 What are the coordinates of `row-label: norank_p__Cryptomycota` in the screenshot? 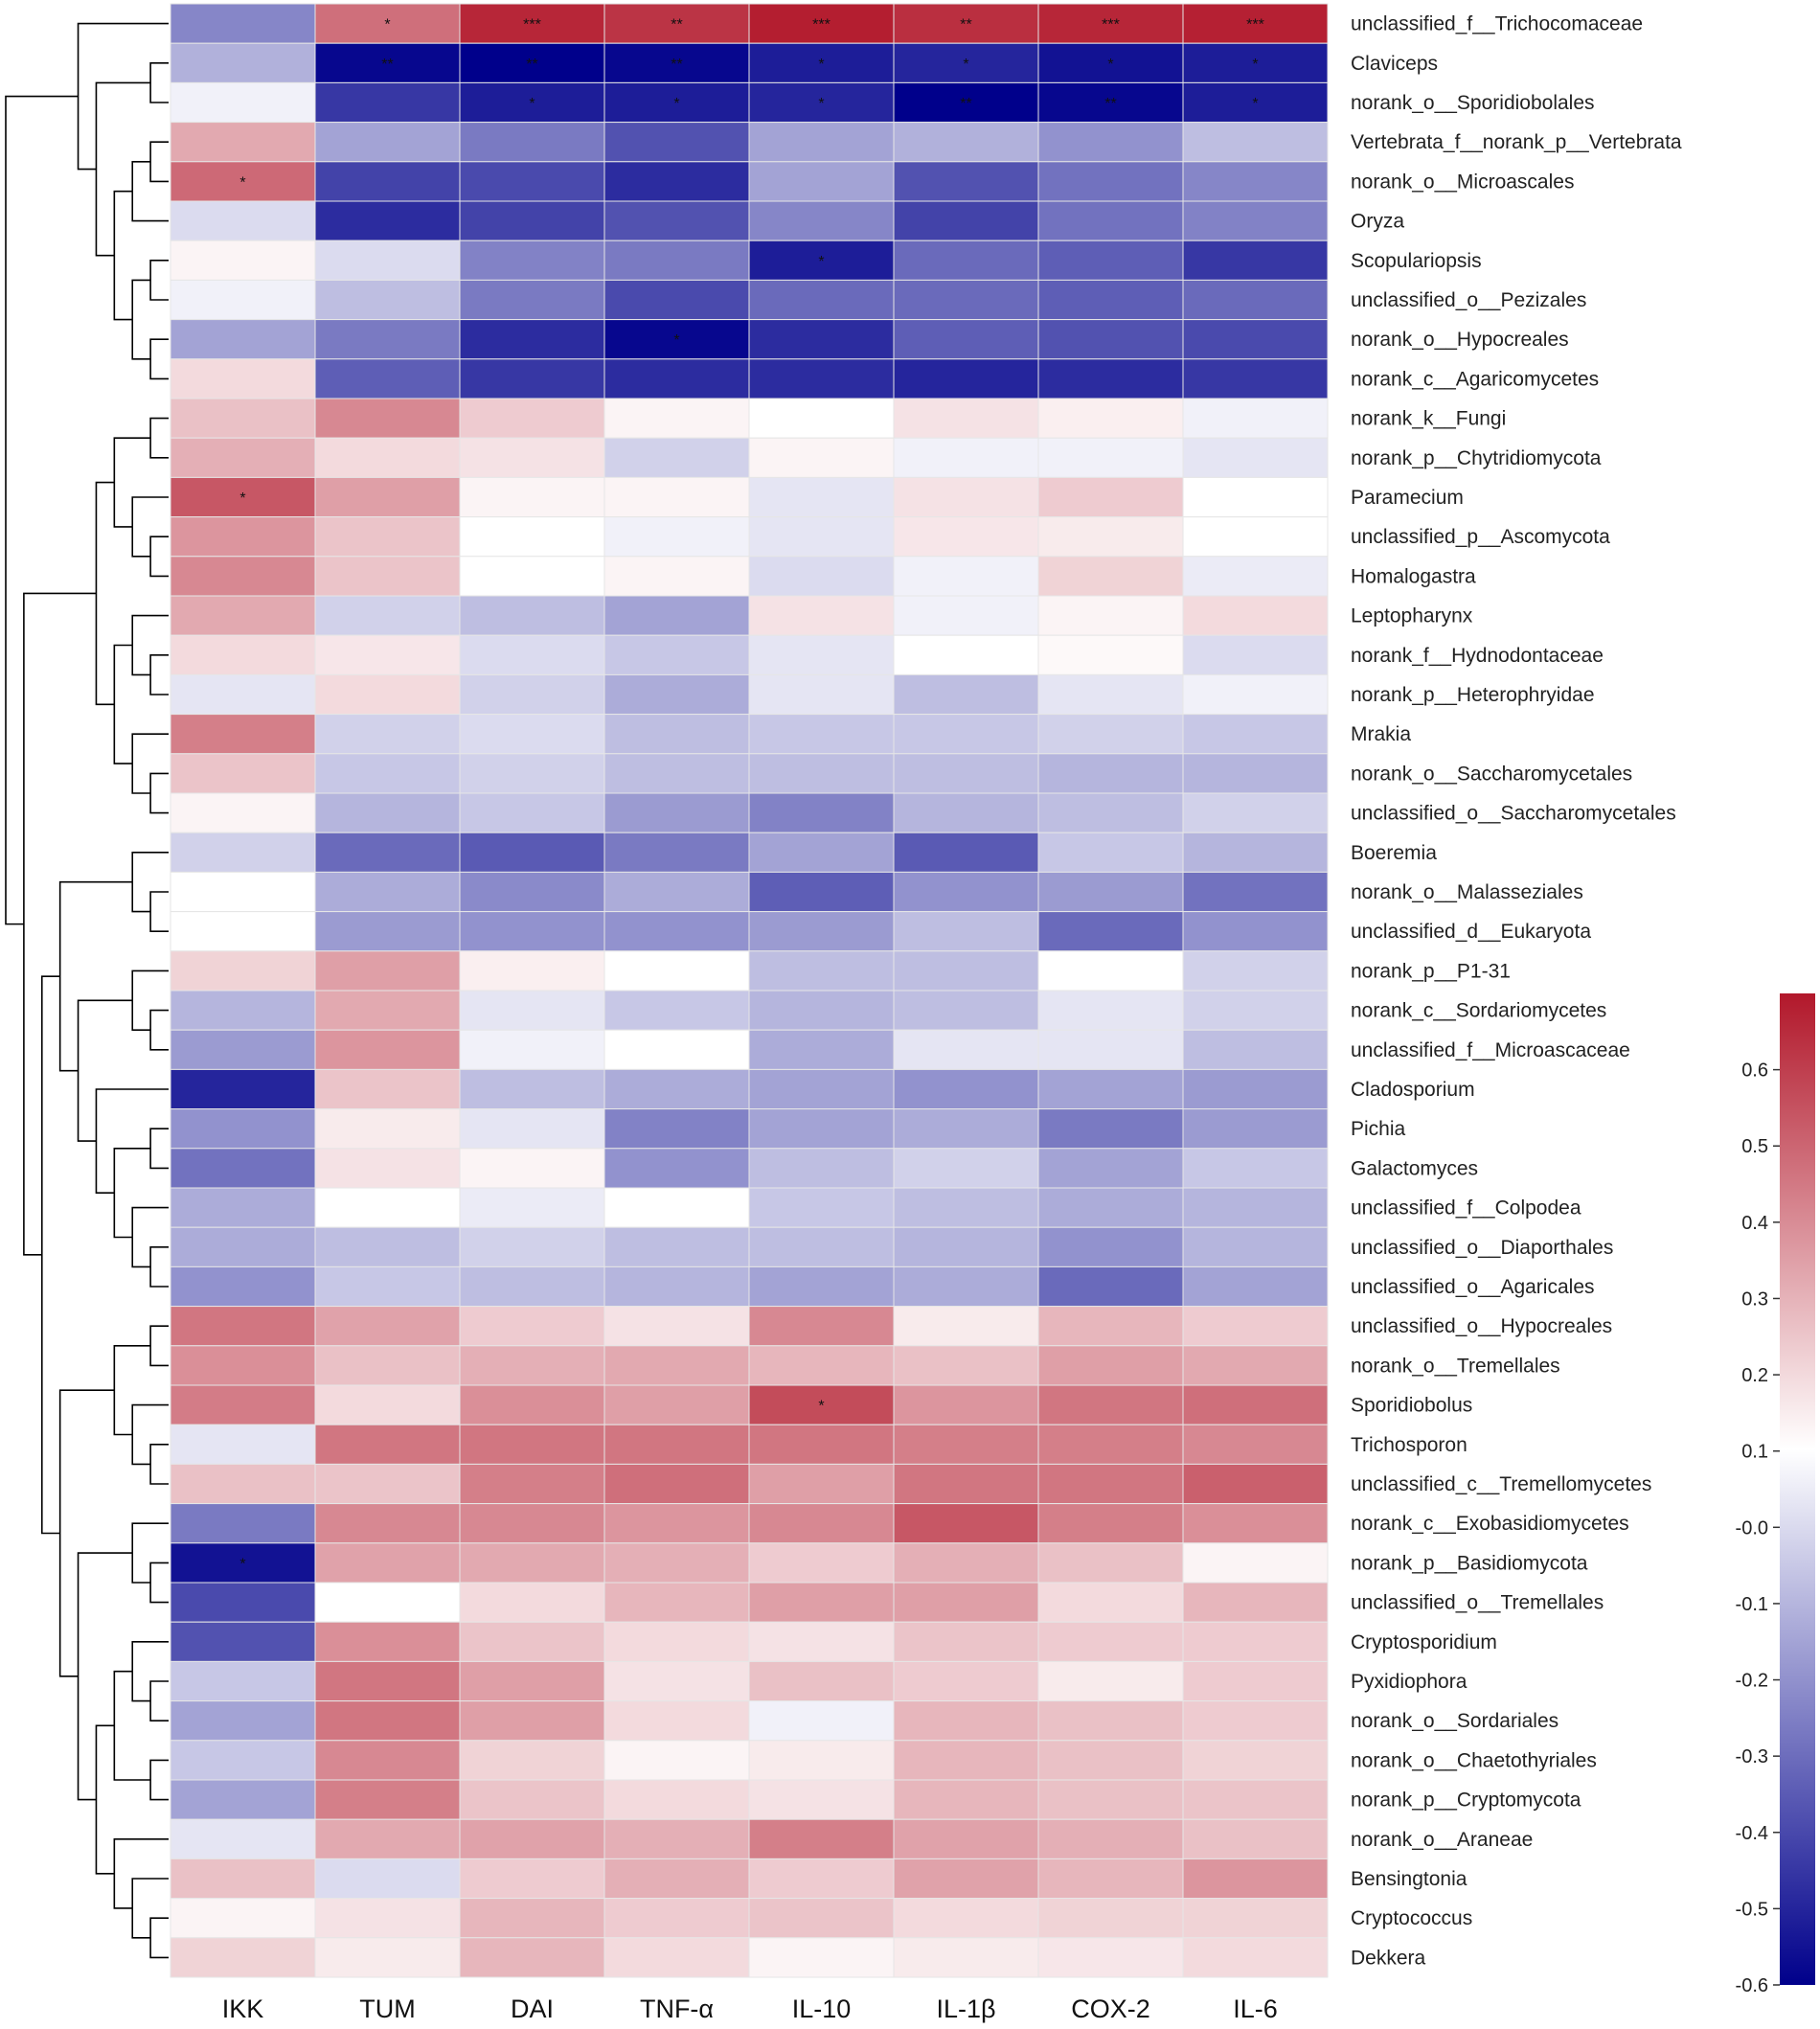 It's located at (1466, 1801).